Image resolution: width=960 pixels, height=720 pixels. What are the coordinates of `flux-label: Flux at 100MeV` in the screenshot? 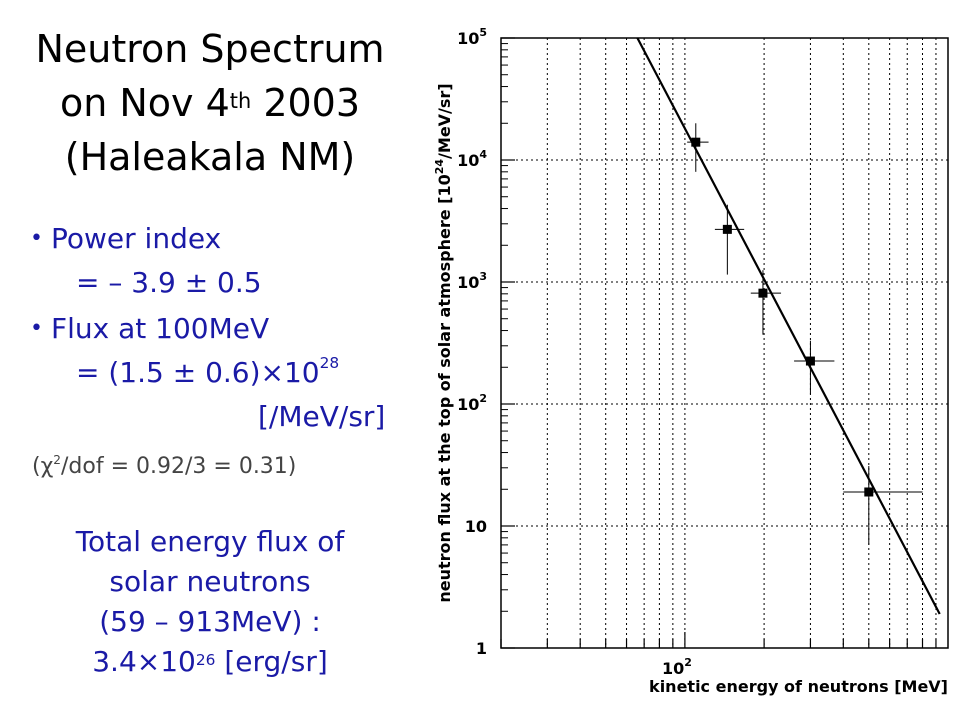 It's located at (160, 328).